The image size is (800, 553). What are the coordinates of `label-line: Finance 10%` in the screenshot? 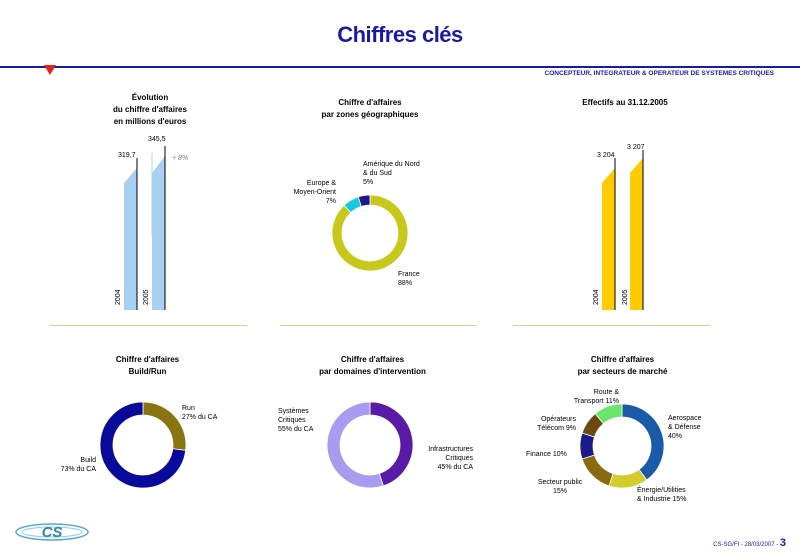 It's located at (546, 454).